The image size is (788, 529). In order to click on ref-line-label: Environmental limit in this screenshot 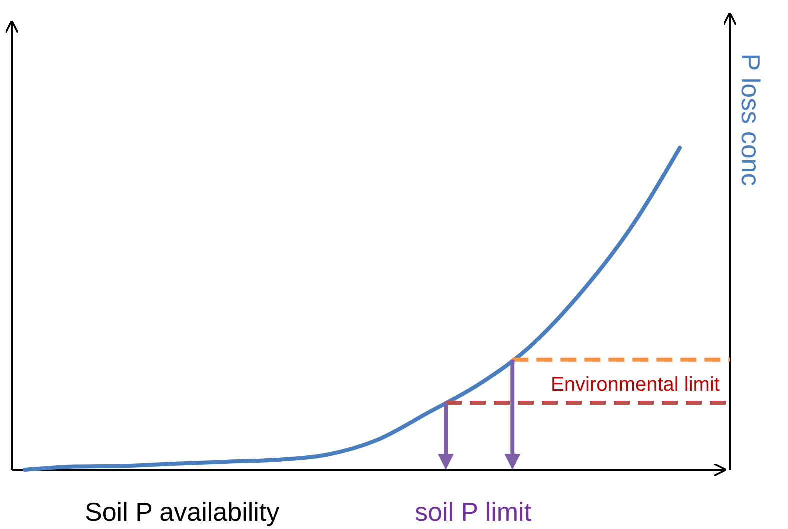, I will do `click(635, 385)`.